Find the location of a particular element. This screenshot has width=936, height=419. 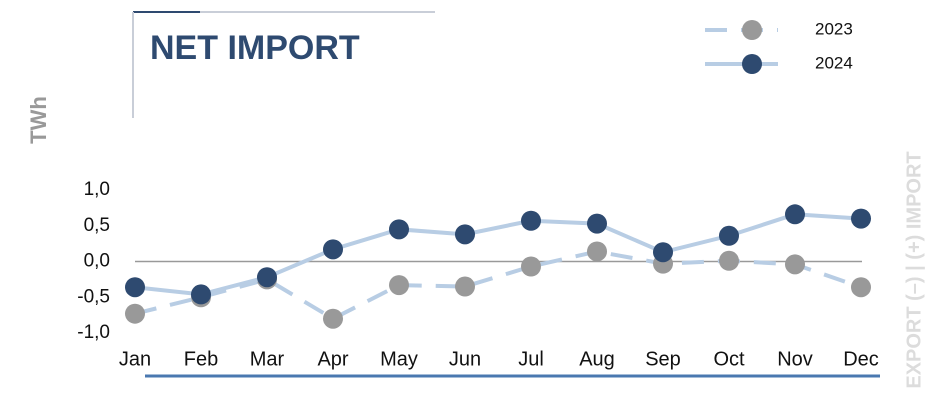

y-tick-label: 0,0 is located at coordinates (97, 261).